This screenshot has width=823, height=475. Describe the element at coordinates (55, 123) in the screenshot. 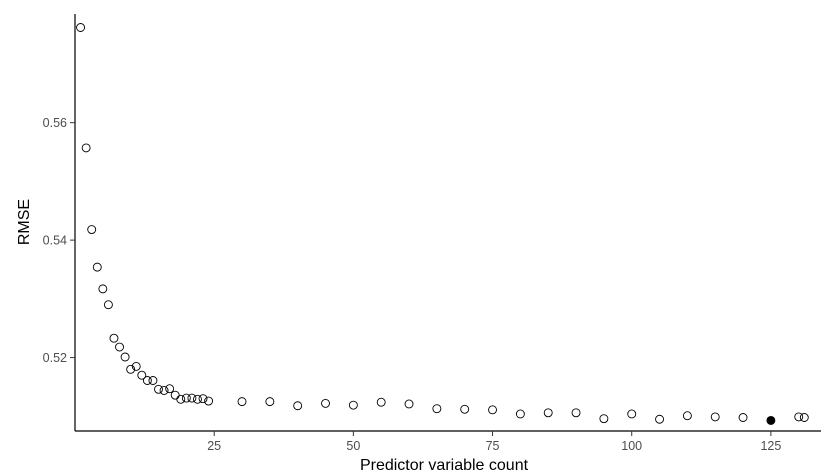

I see `y-tick-label: 0.56` at that location.